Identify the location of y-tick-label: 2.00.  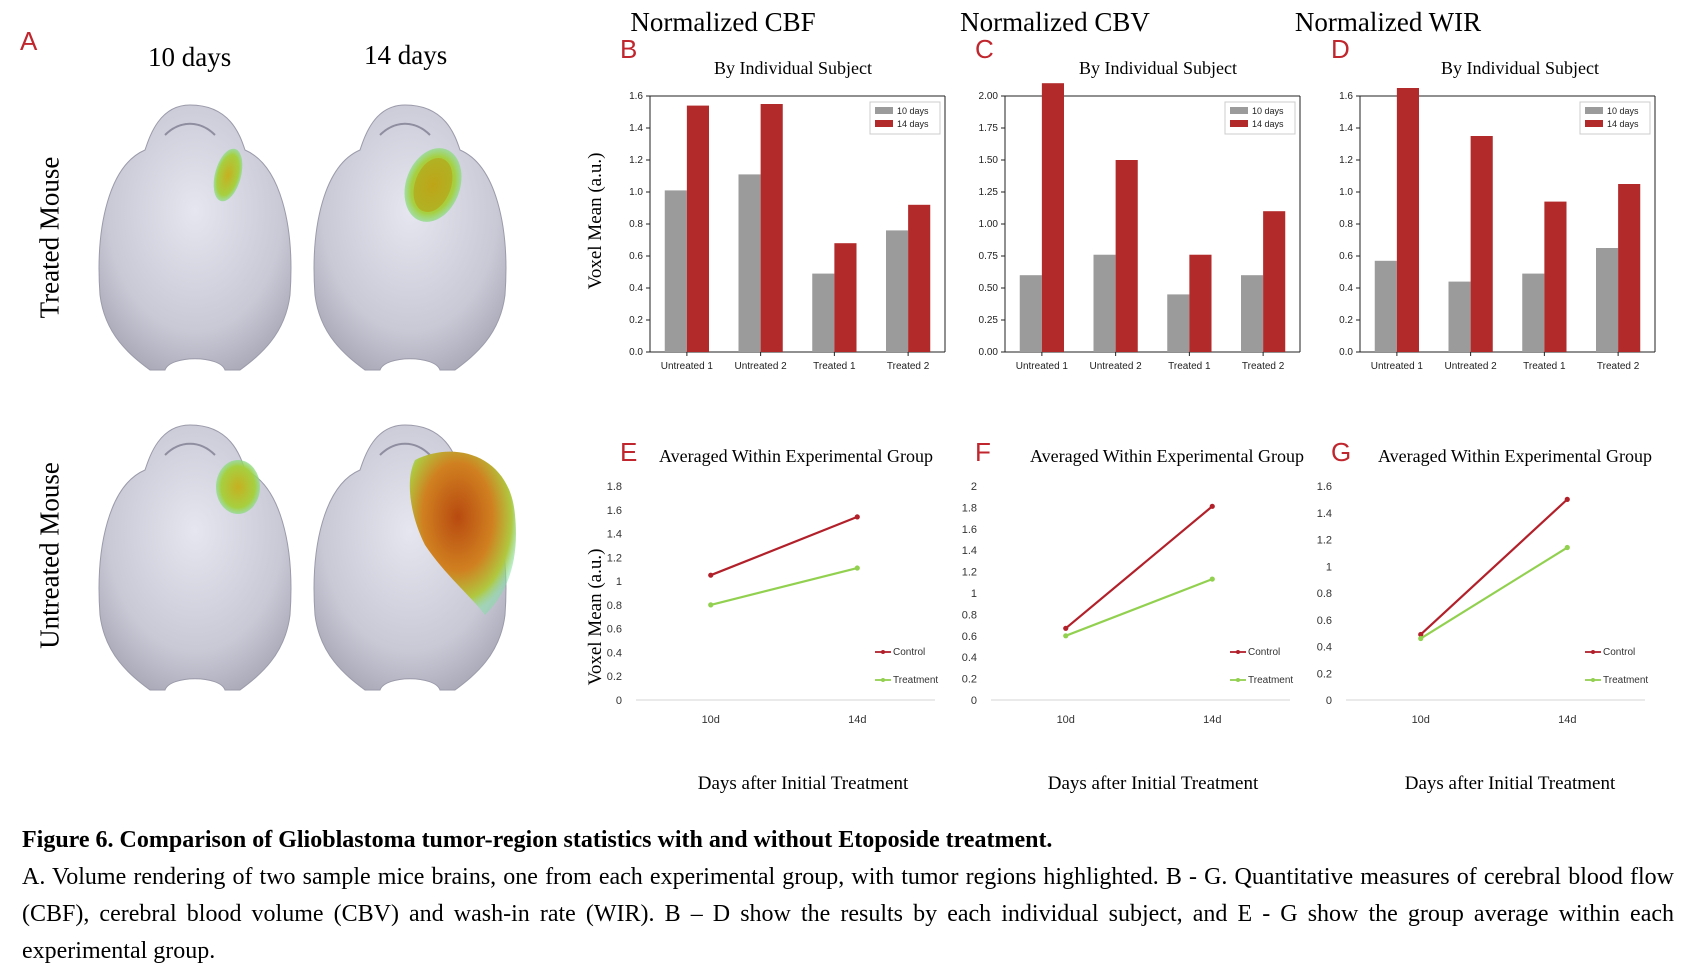
(989, 96).